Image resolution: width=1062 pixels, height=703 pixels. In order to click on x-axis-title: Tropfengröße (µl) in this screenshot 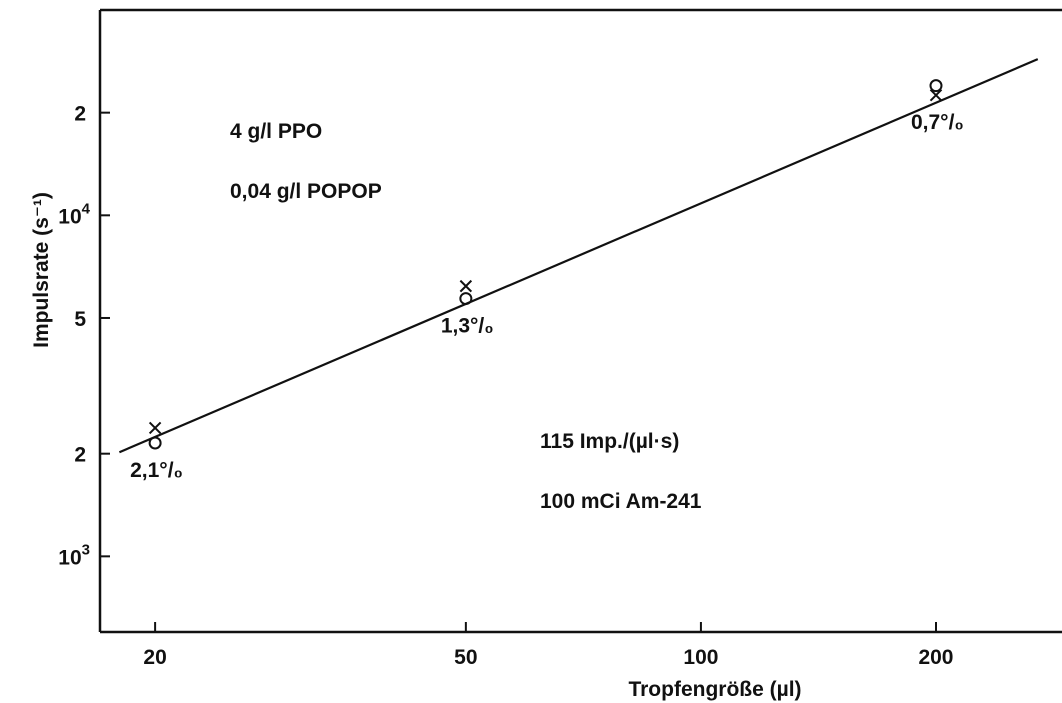, I will do `click(714, 689)`.